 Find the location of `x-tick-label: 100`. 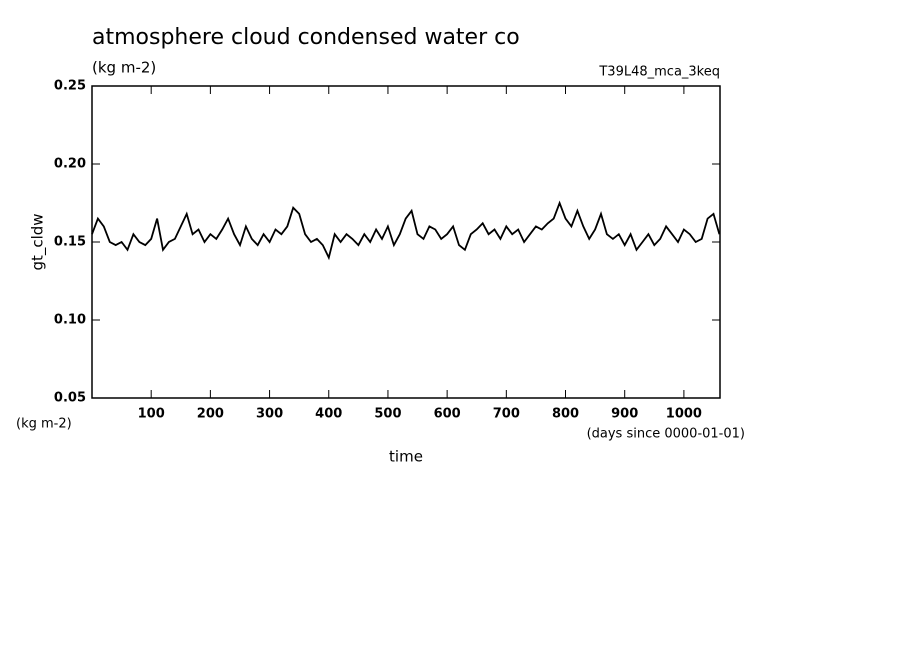

x-tick-label: 100 is located at coordinates (151, 414).